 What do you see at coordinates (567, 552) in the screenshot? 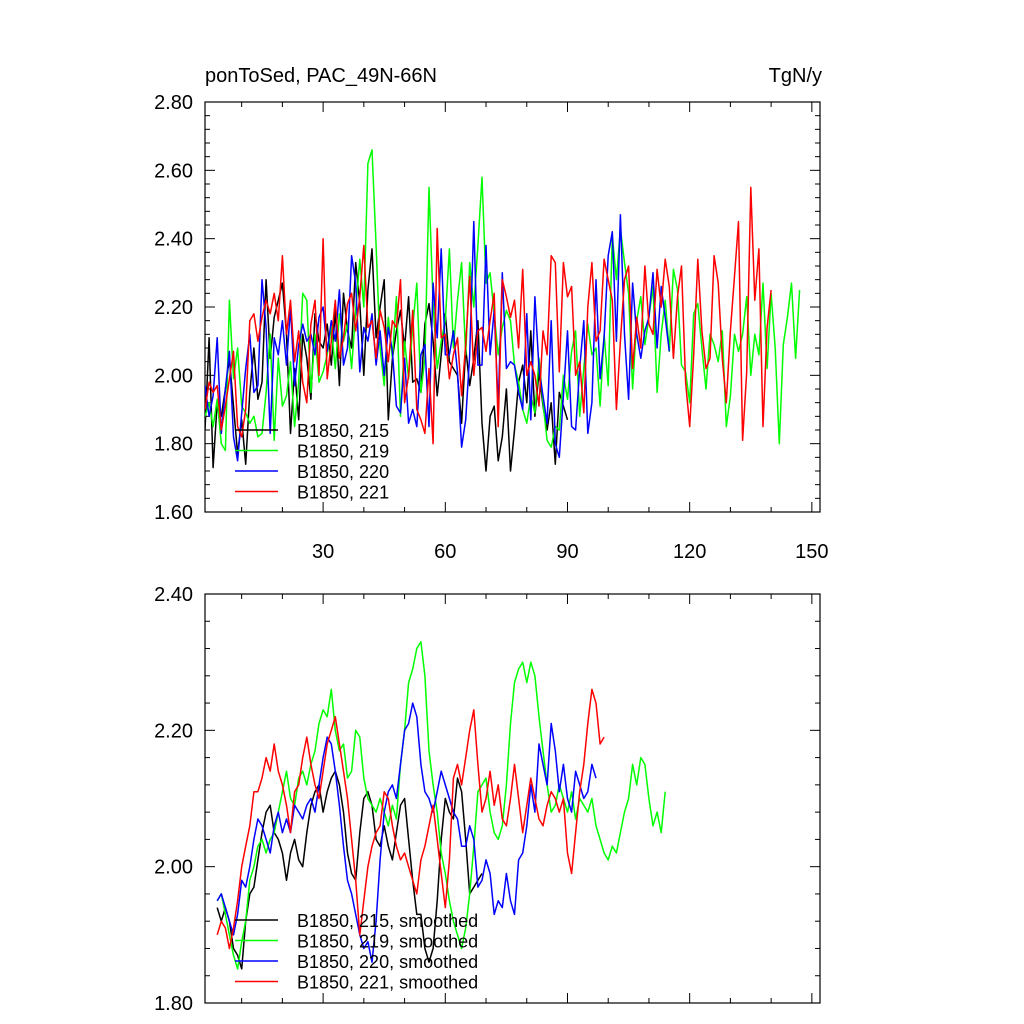
I see `x-tick-label: 90` at bounding box center [567, 552].